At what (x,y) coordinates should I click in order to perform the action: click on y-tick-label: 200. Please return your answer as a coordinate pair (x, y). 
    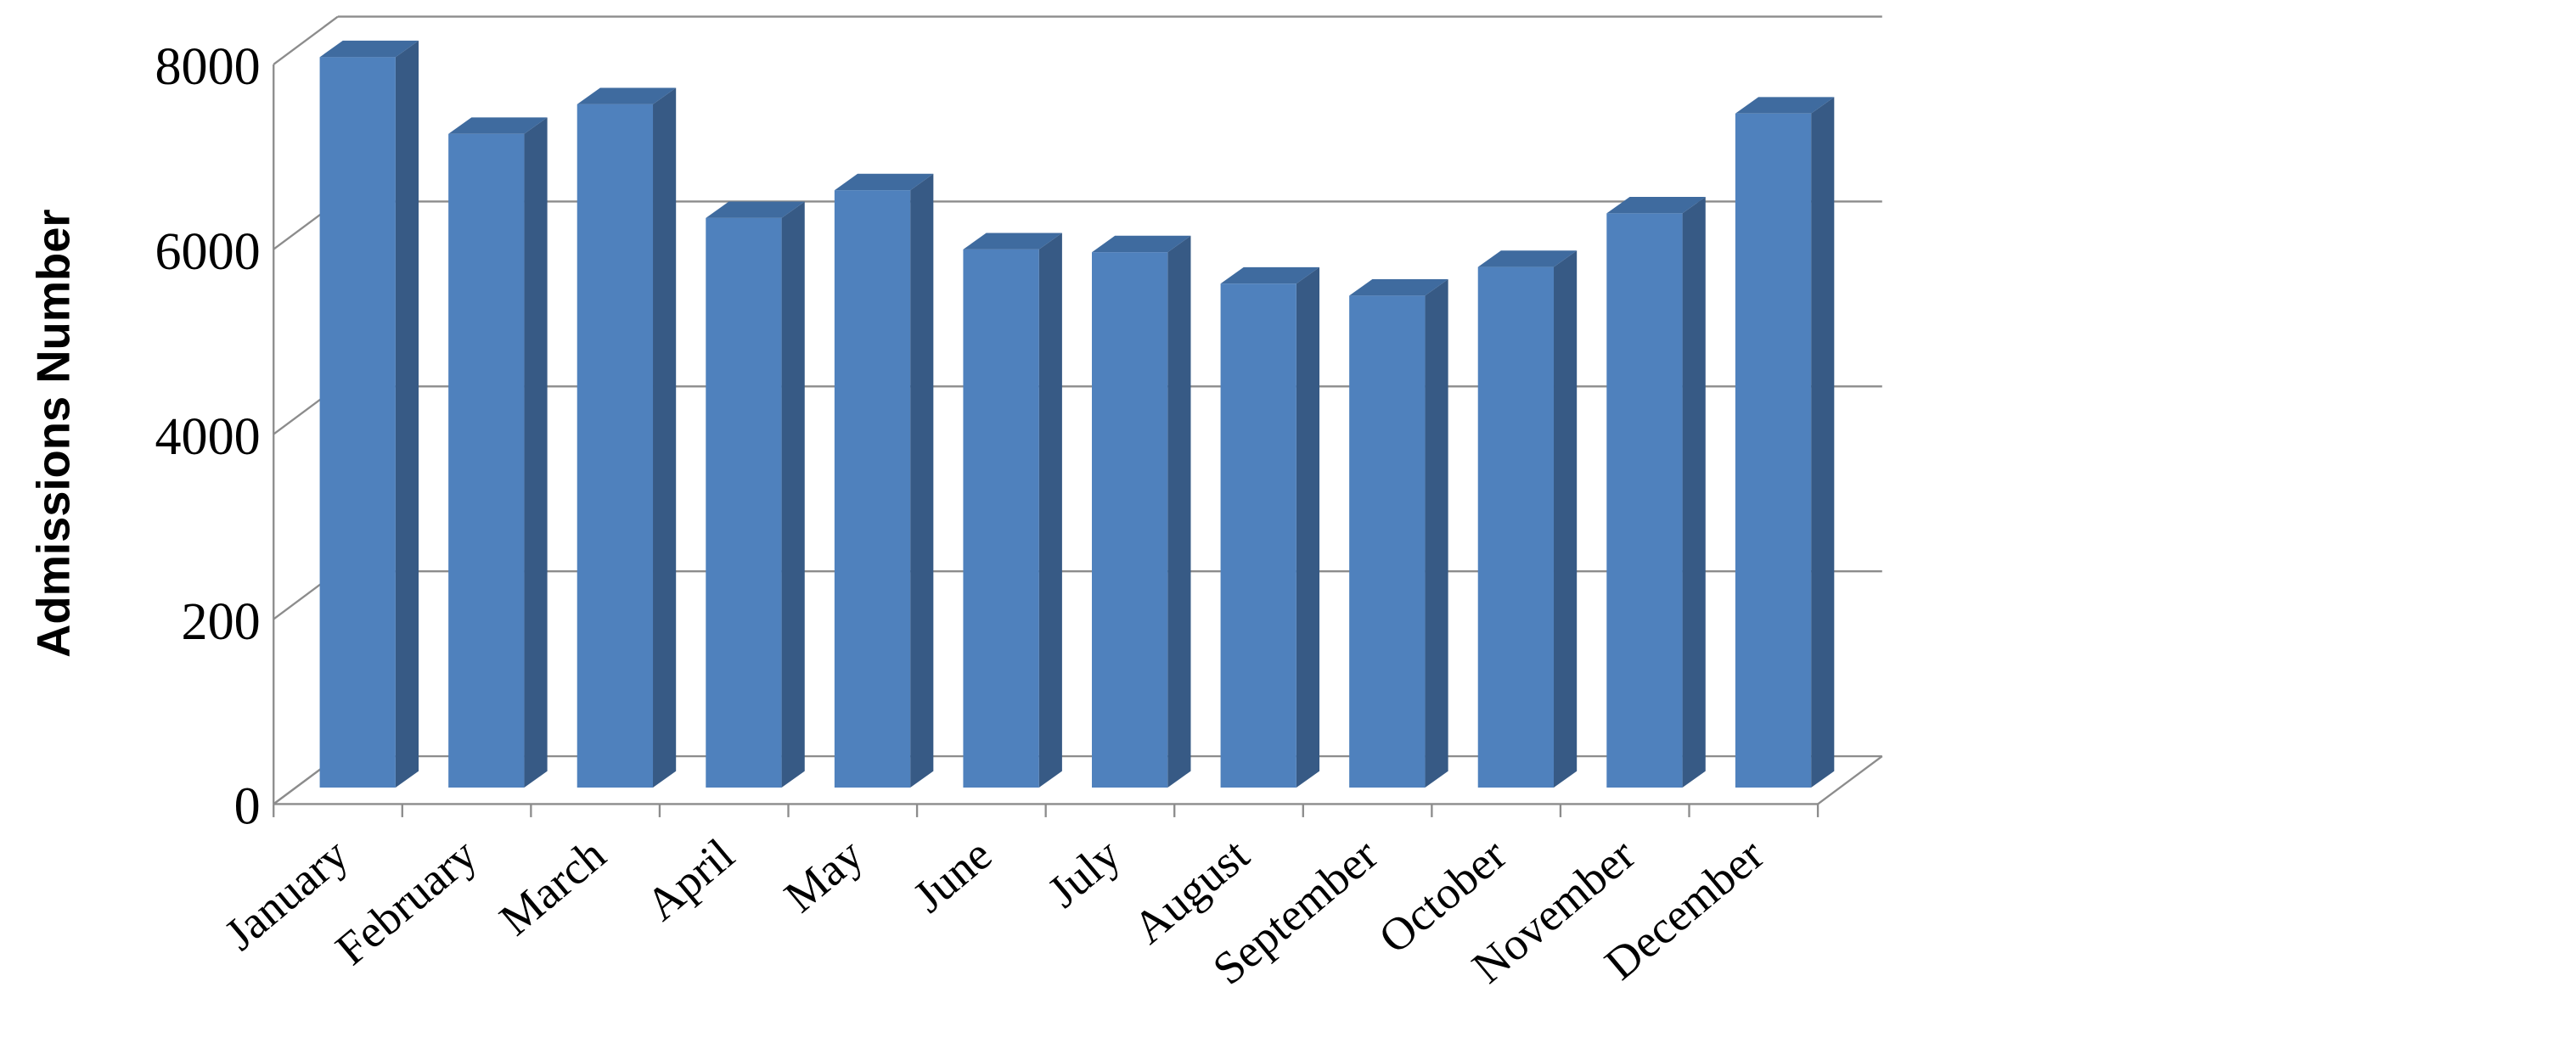
    Looking at the image, I should click on (221, 622).